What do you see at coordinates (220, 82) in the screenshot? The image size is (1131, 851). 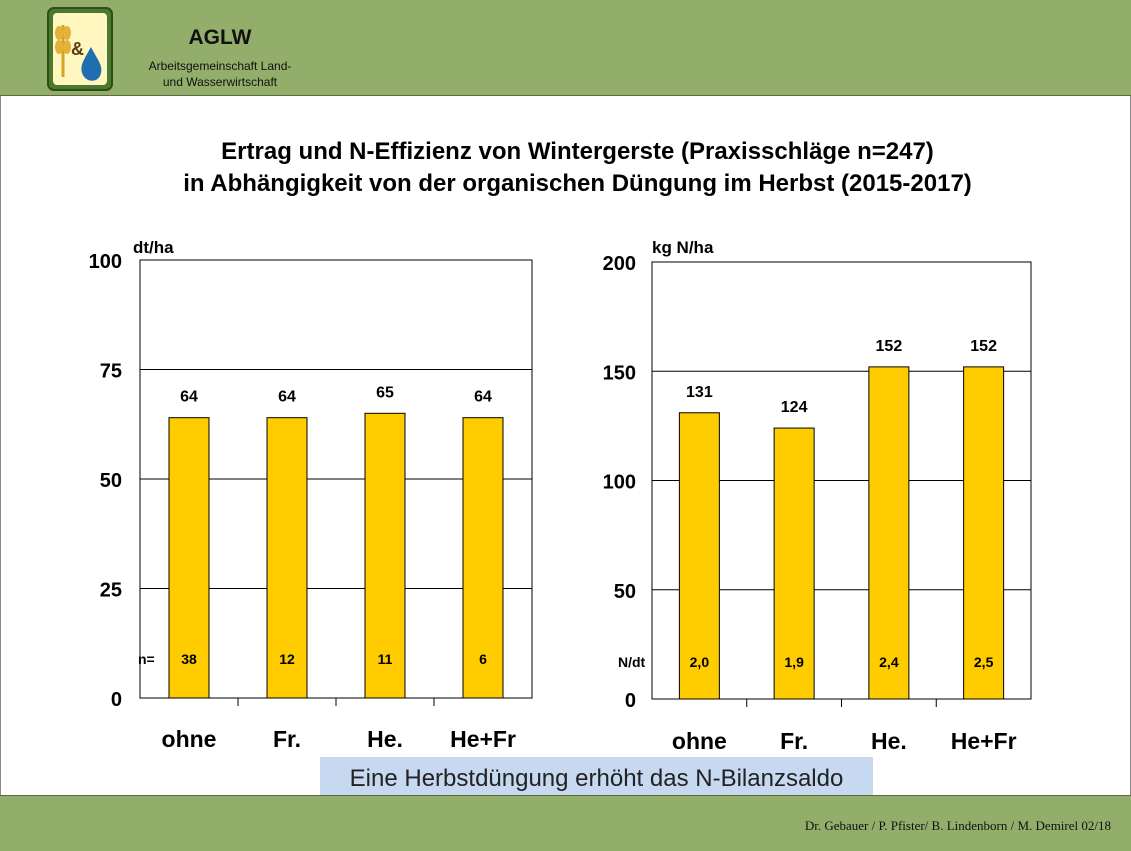 I see `org-subtitle-line2: und Wasserwirtschaft` at bounding box center [220, 82].